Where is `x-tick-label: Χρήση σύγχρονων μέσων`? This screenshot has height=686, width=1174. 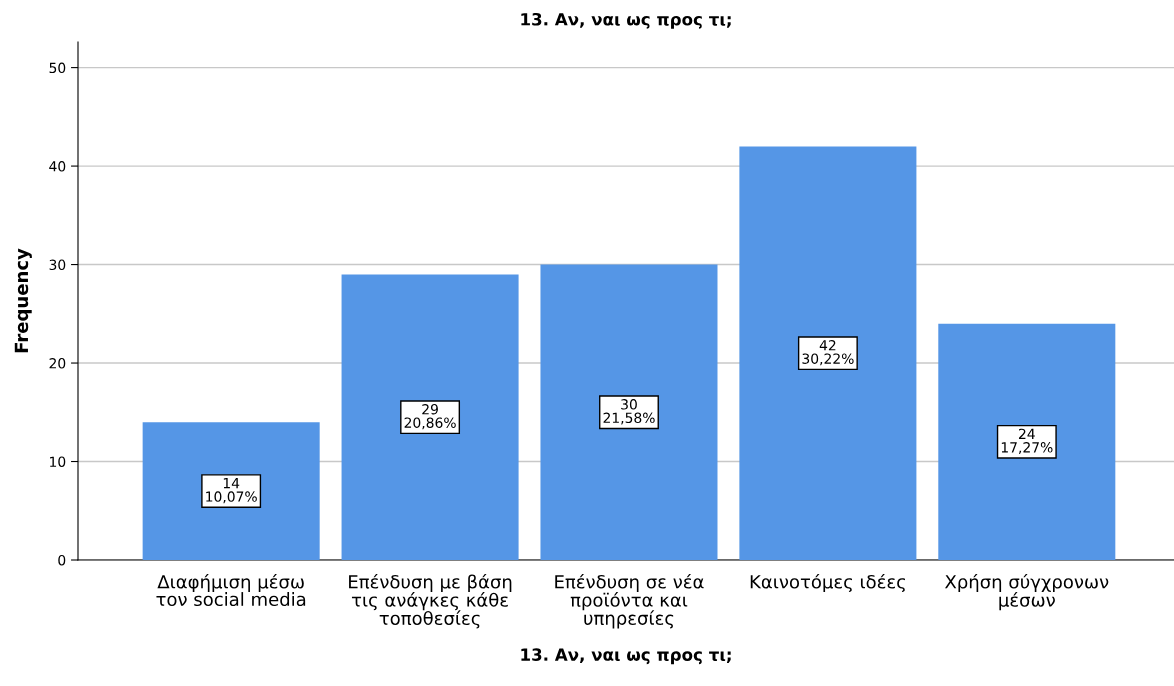
x-tick-label: Χρήση σύγχρονων μέσων is located at coordinates (1026, 592).